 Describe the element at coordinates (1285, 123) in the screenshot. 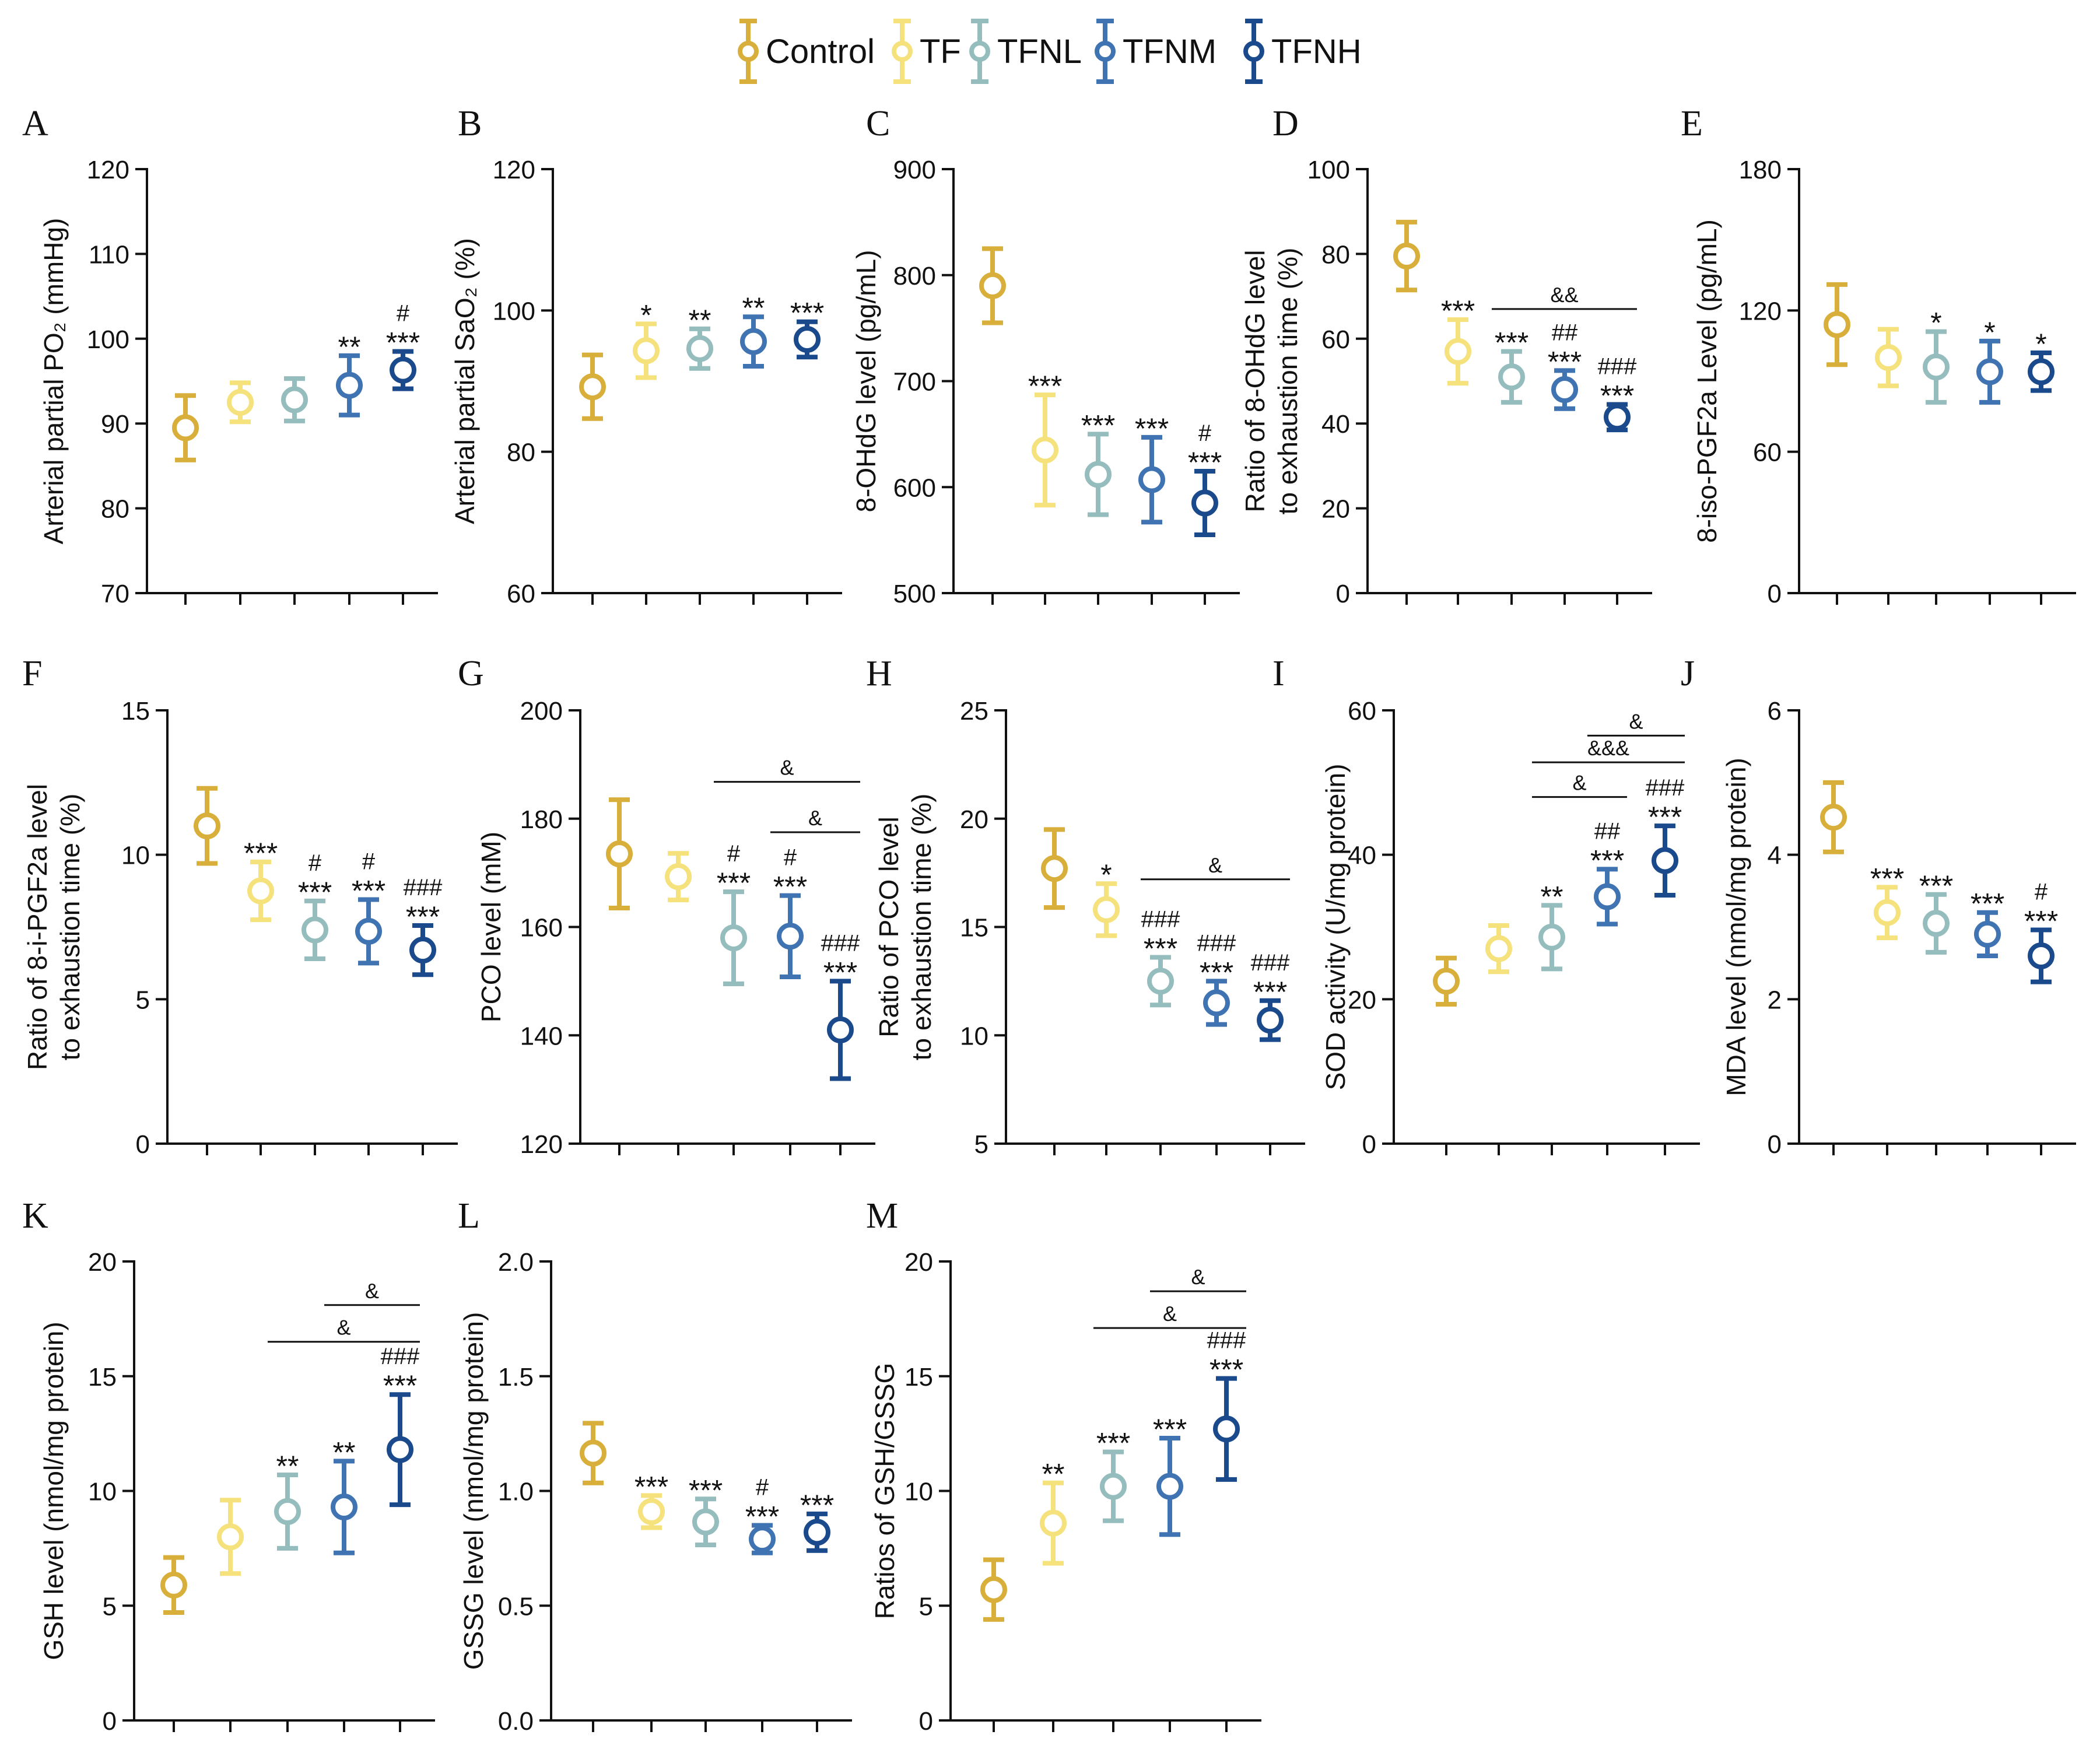

I see `panel-letter: D` at that location.